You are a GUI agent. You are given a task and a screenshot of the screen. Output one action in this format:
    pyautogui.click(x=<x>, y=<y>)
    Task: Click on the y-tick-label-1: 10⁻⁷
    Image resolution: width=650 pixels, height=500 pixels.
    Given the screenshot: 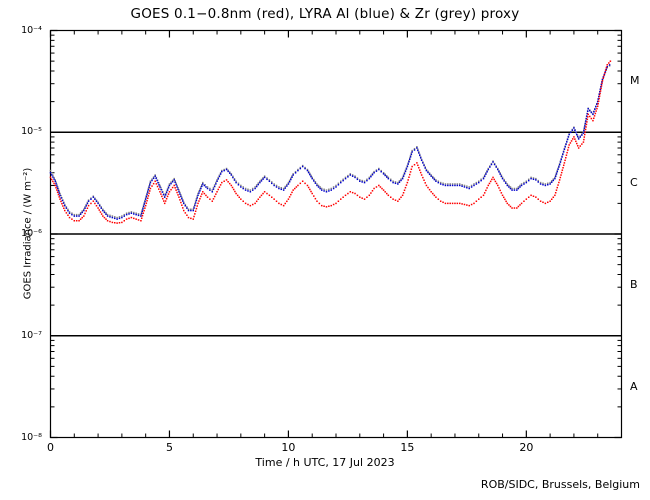 What is the action you would take?
    pyautogui.click(x=31, y=335)
    